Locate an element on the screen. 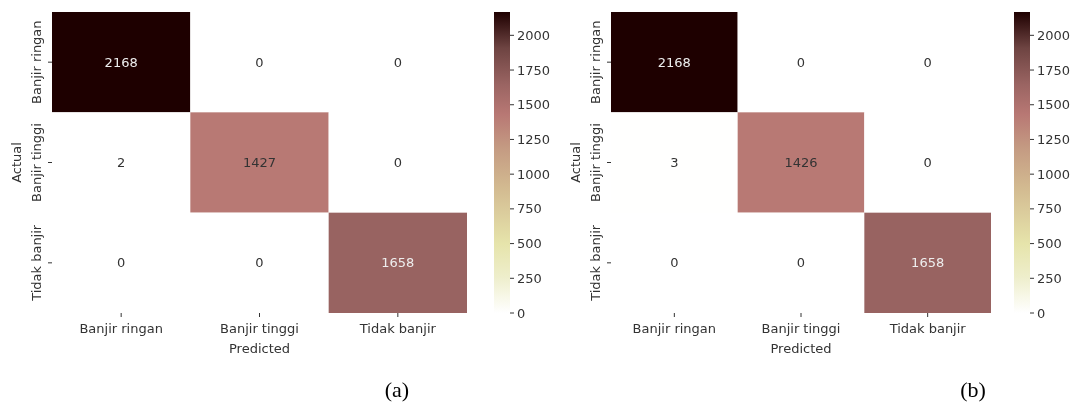  text: (a) is located at coordinates (397, 389).